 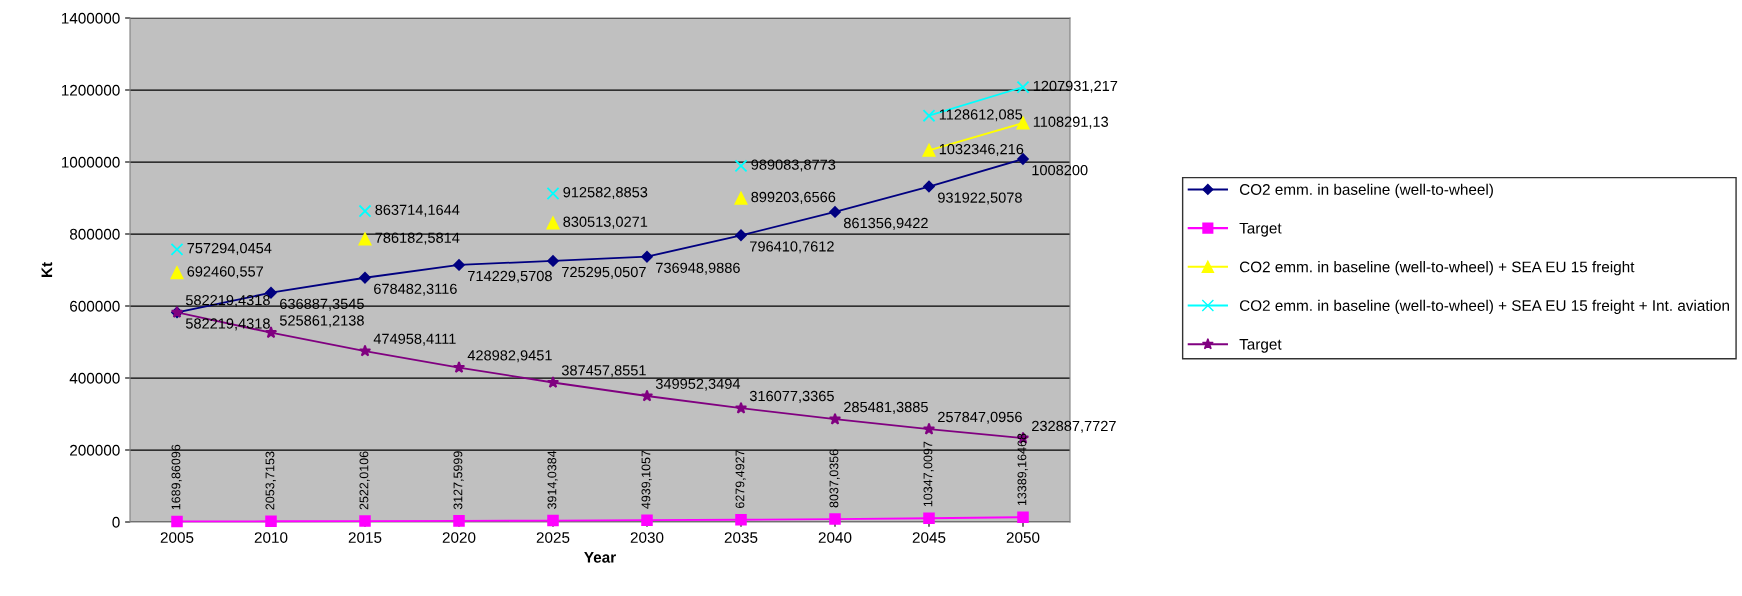 What do you see at coordinates (270, 480) in the screenshot?
I see `data-label: 2053,7153` at bounding box center [270, 480].